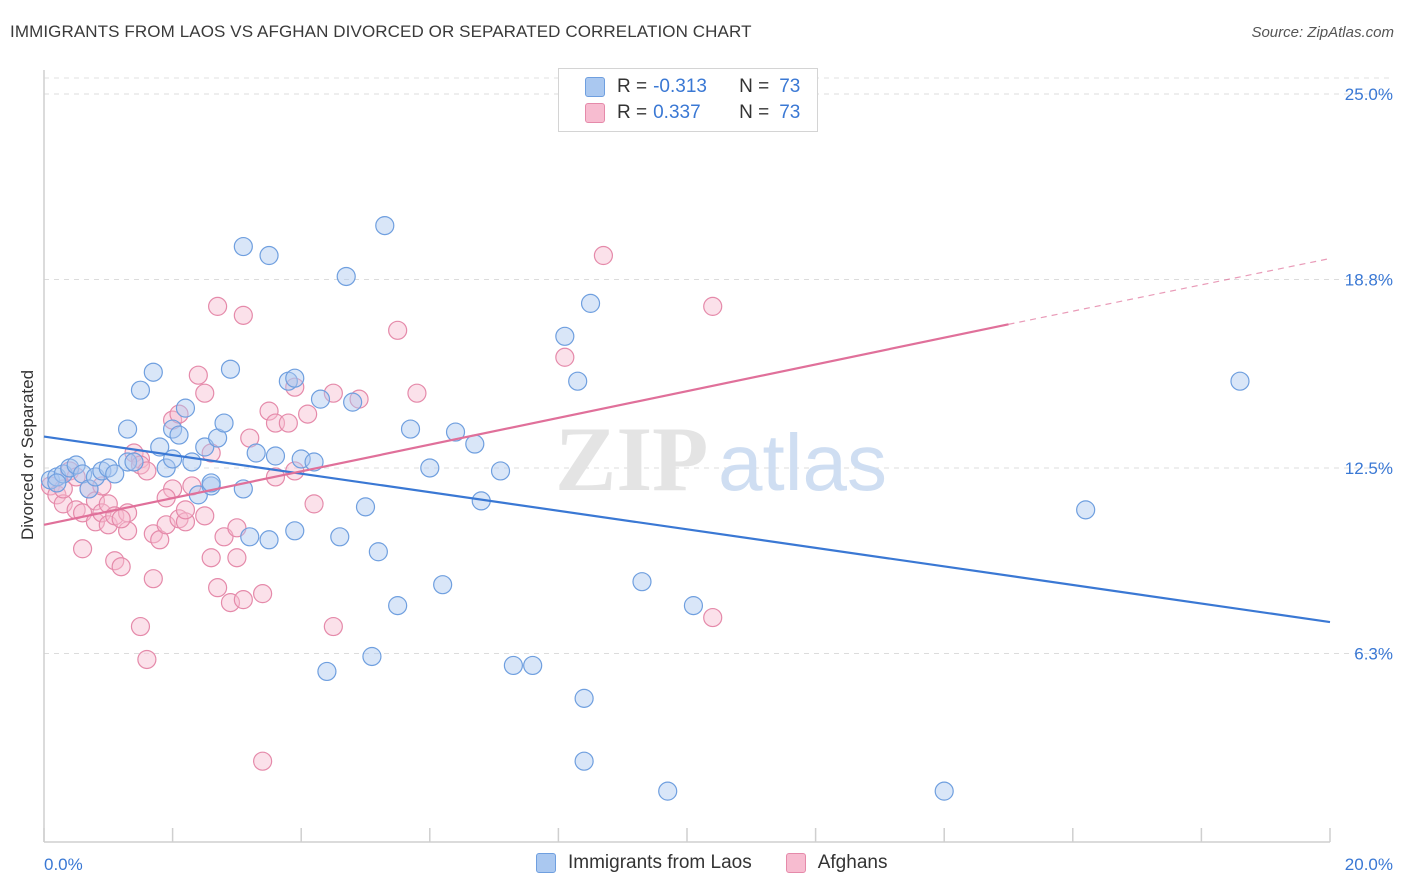 The image size is (1406, 892). I want to click on trend-line-afghans-extension, so click(1169, 291).